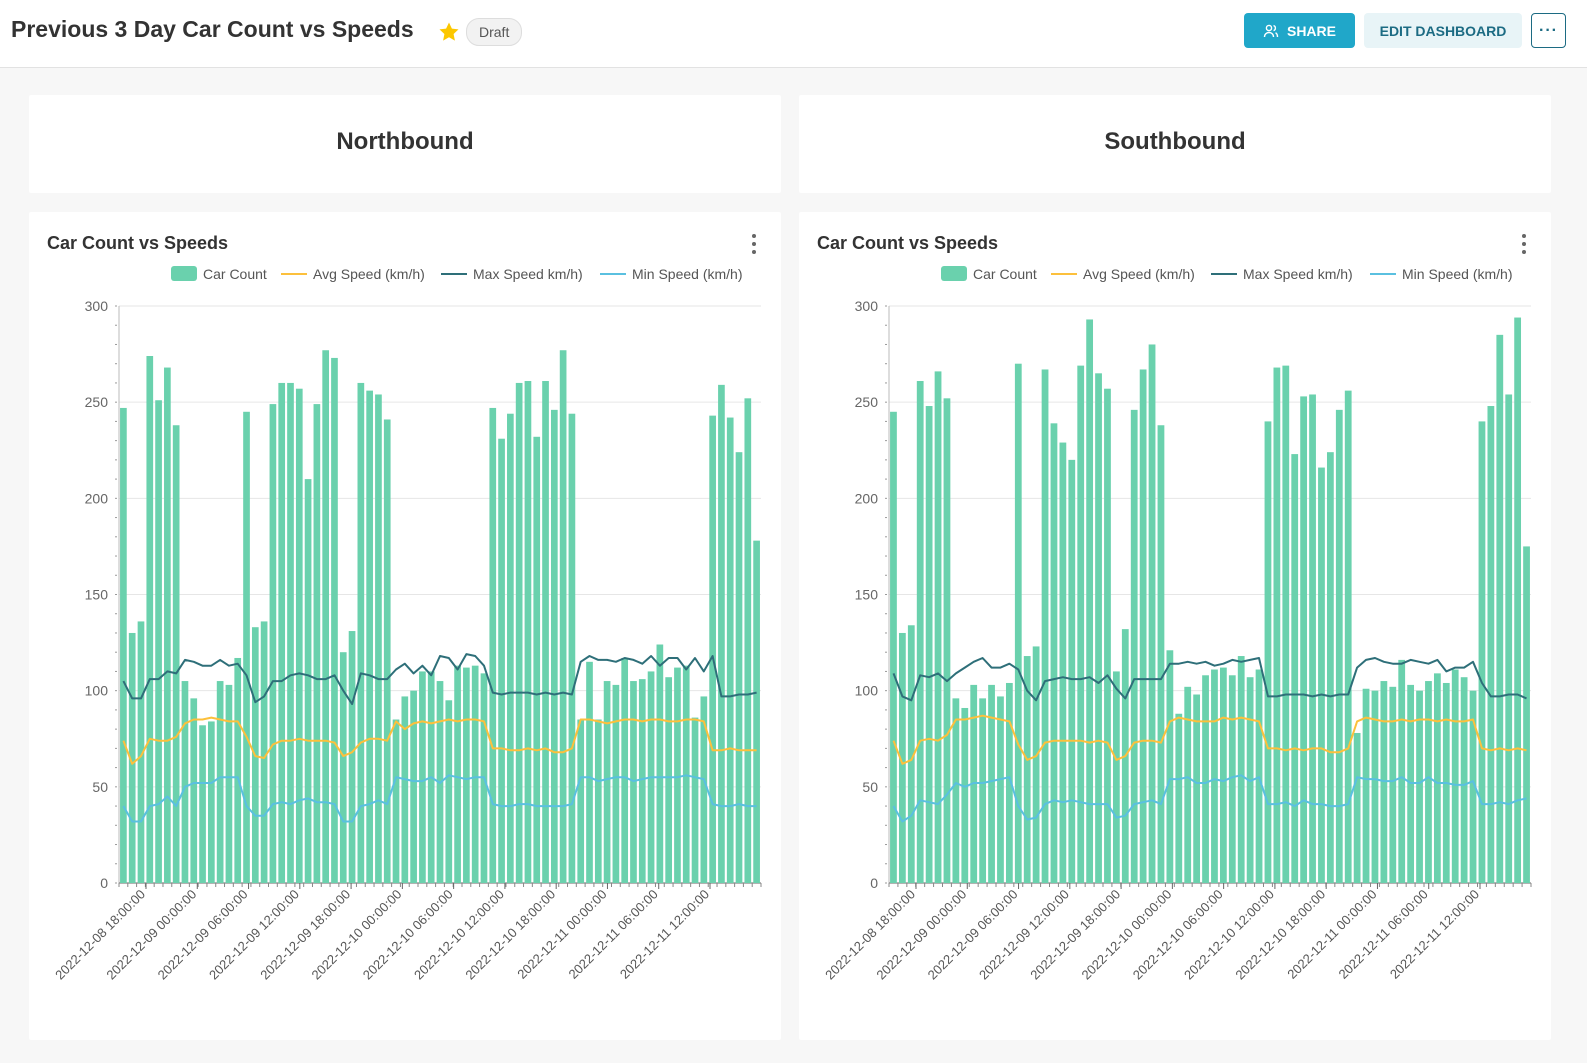 The height and width of the screenshot is (1063, 1587). What do you see at coordinates (1127, 935) in the screenshot?
I see `x-tick-label: 2022-12-10 00:00:00` at bounding box center [1127, 935].